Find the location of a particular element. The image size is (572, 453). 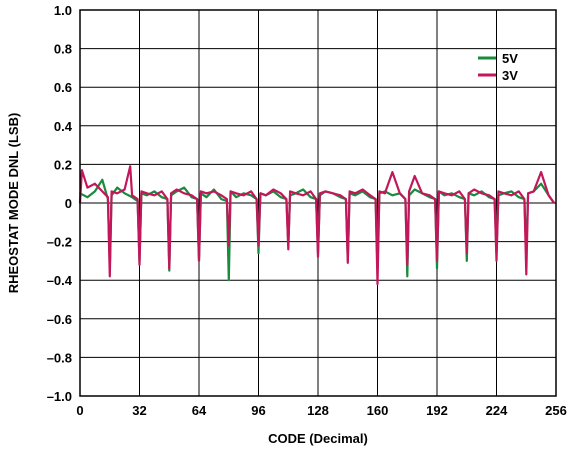

x-tick-label: 0 is located at coordinates (79, 410).